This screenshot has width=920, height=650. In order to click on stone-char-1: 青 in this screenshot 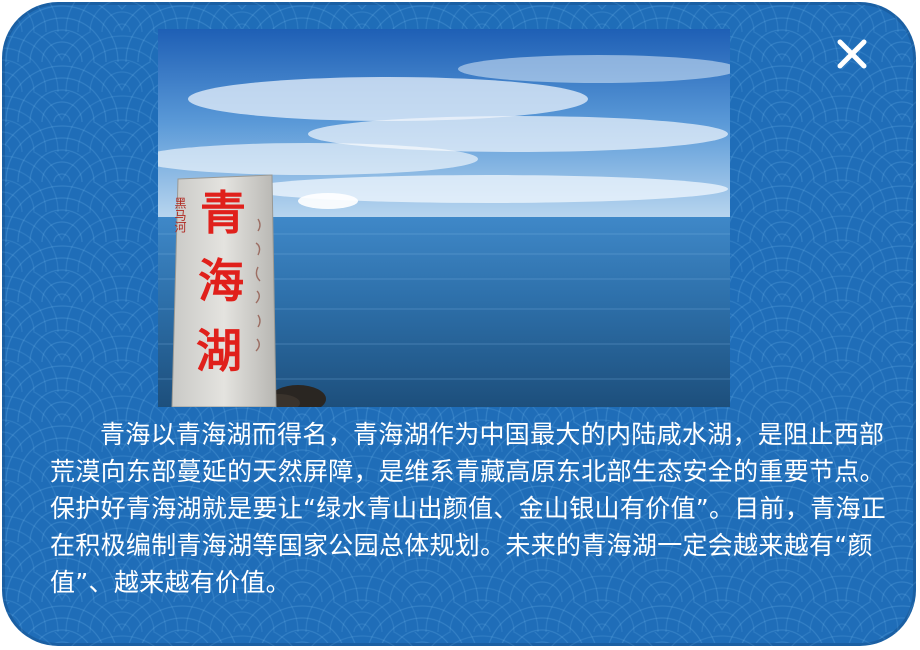, I will do `click(223, 213)`.